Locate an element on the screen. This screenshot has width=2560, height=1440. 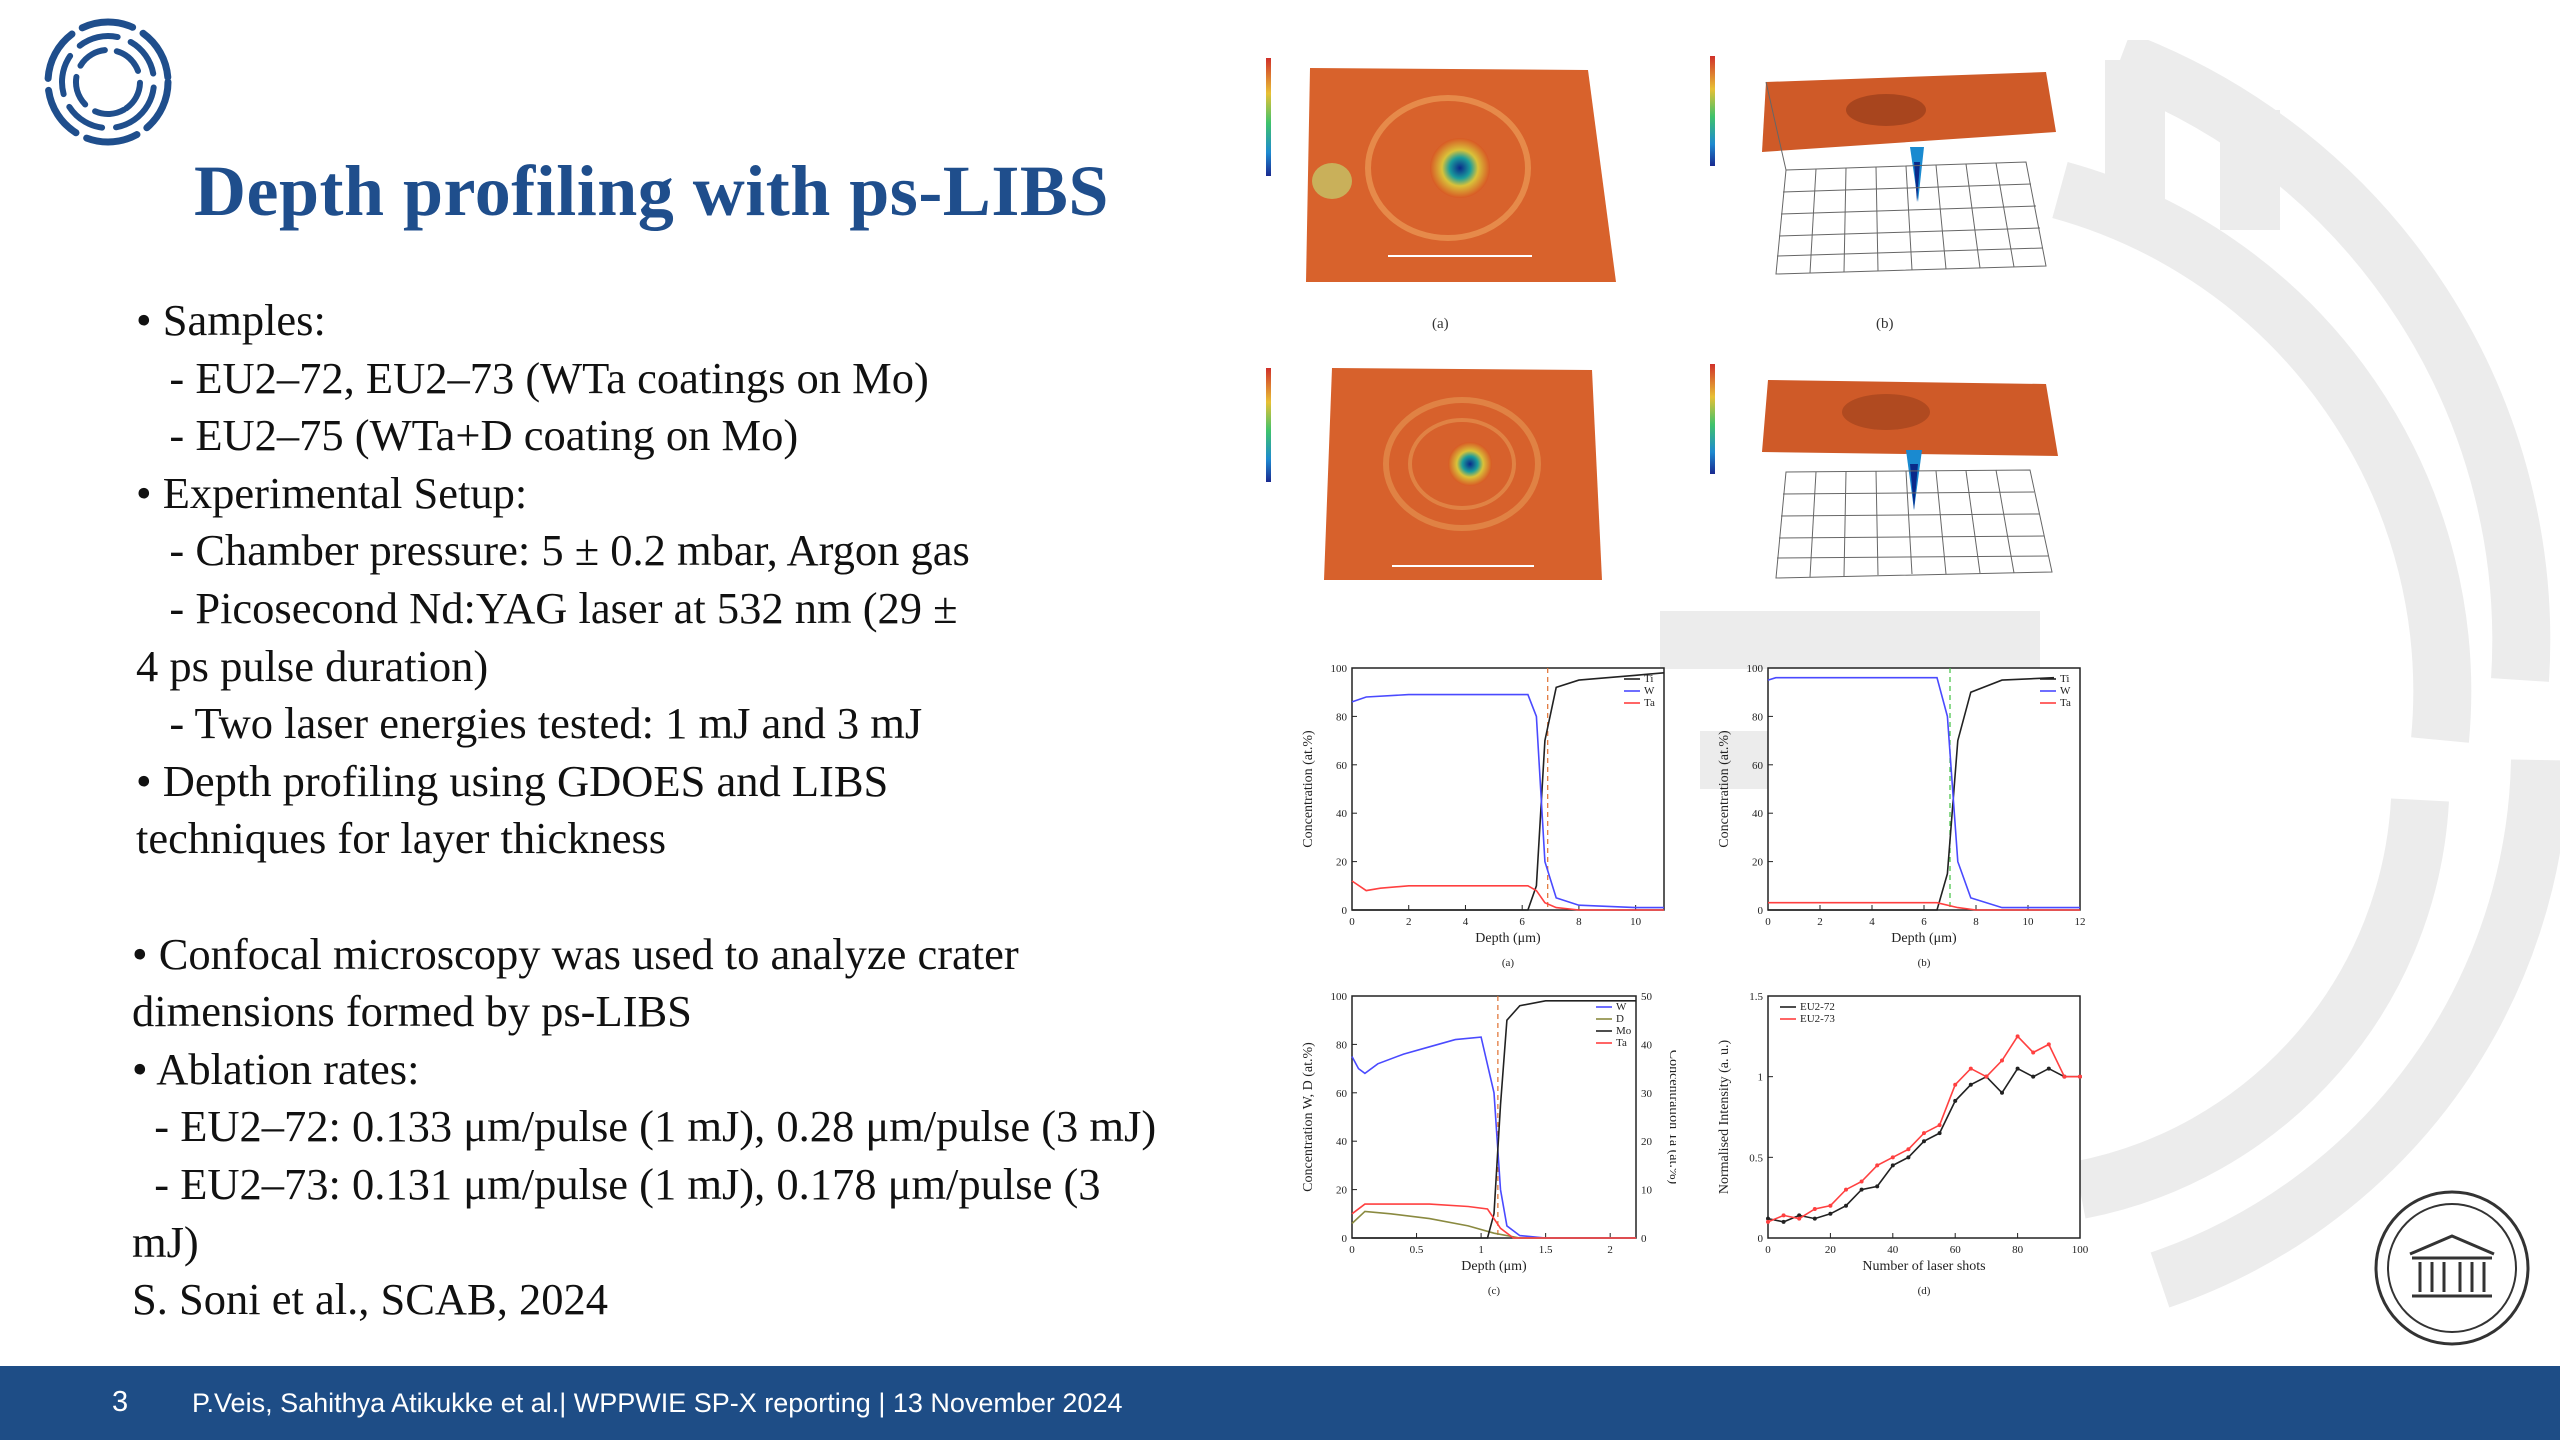
x-tick-label: 12 is located at coordinates (2080, 922).